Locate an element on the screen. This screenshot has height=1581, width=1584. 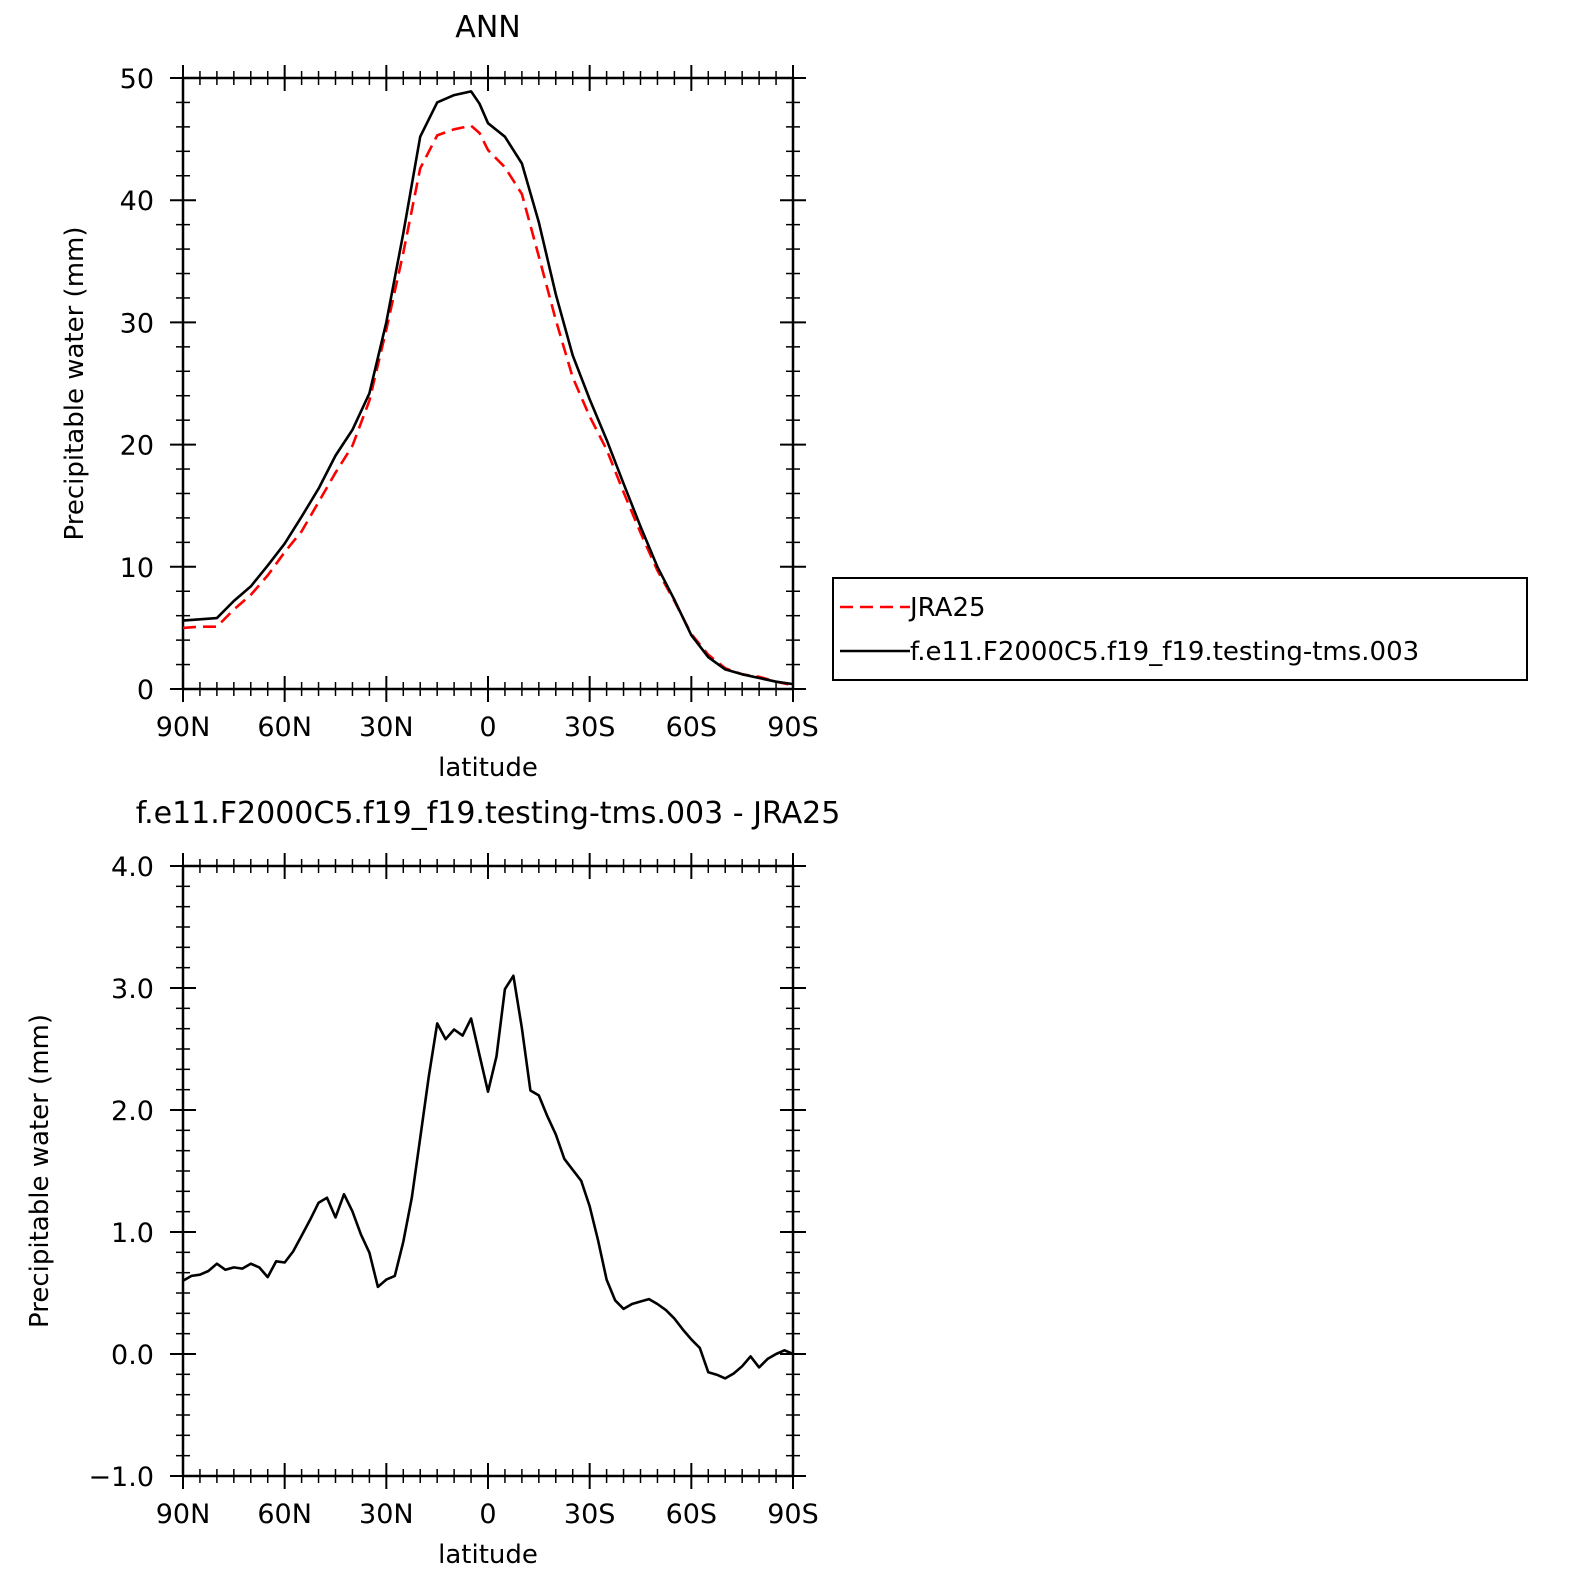
y-tick-label: 4.0 is located at coordinates (132, 867).